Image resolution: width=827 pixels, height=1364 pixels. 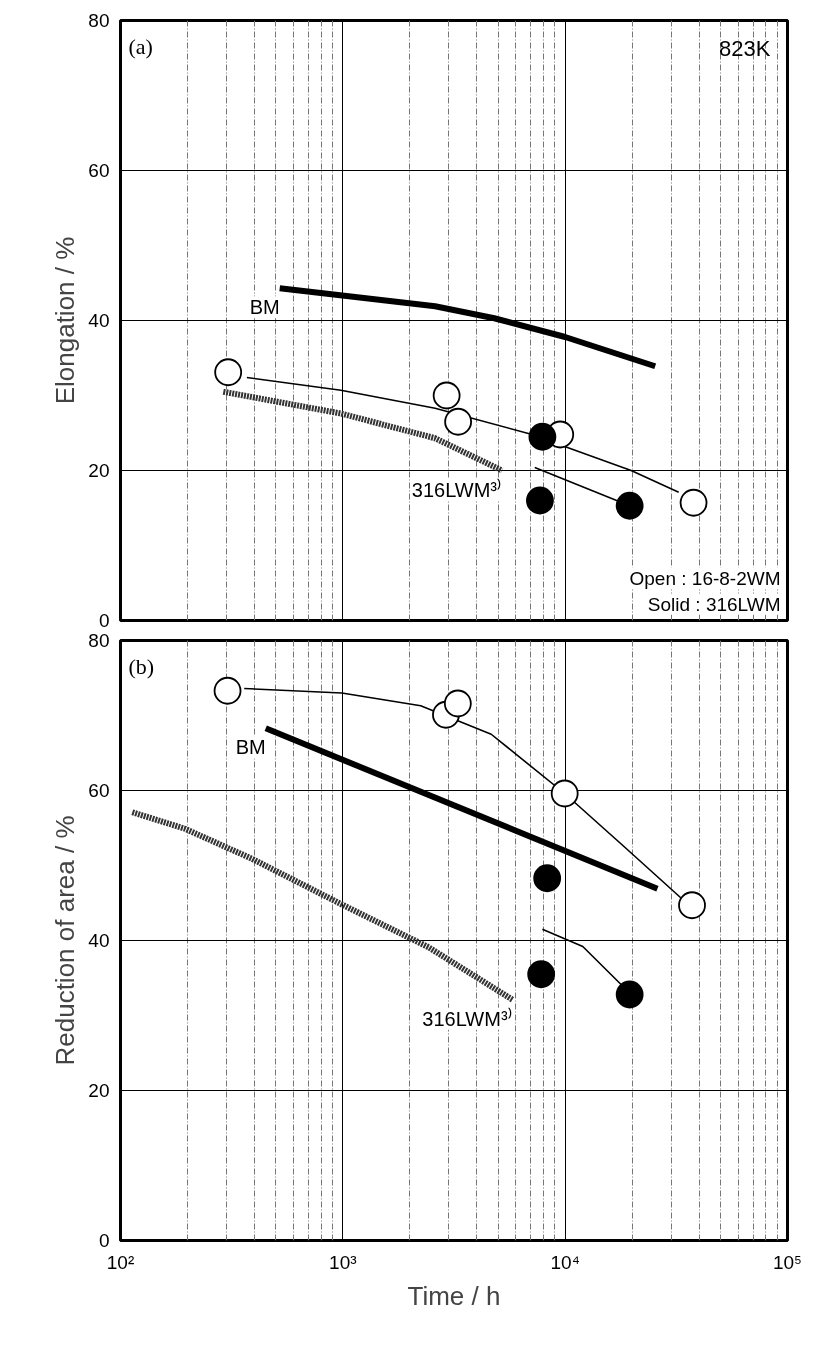 I want to click on x-tick-label: 10⁴, so click(x=565, y=1262).